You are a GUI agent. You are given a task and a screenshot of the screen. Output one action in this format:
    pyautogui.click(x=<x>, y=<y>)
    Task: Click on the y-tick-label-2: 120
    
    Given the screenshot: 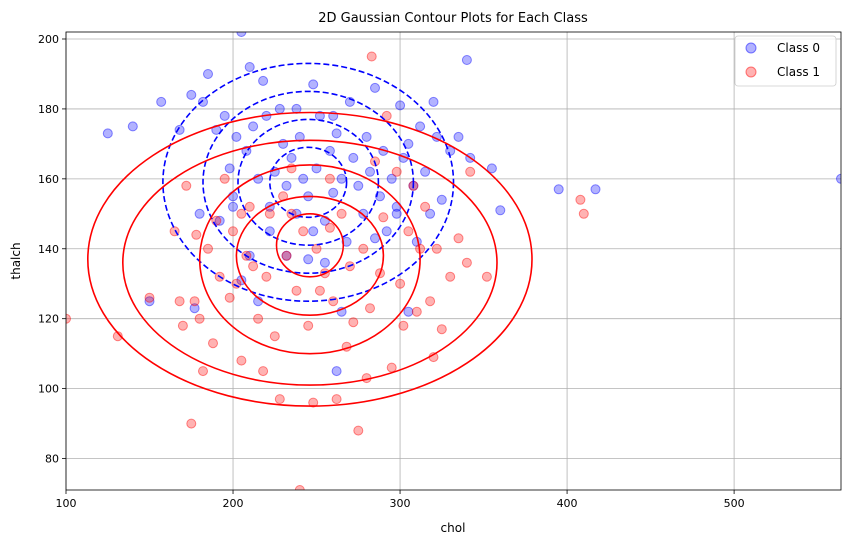 What is the action you would take?
    pyautogui.click(x=48, y=319)
    